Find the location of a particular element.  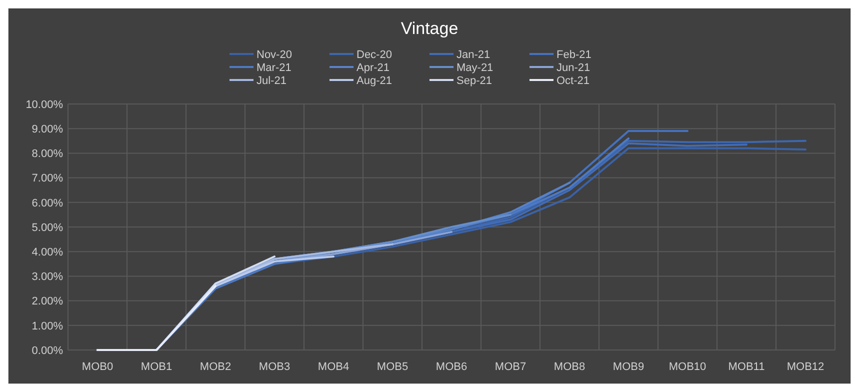

chart-title: Vintage is located at coordinates (429, 28).